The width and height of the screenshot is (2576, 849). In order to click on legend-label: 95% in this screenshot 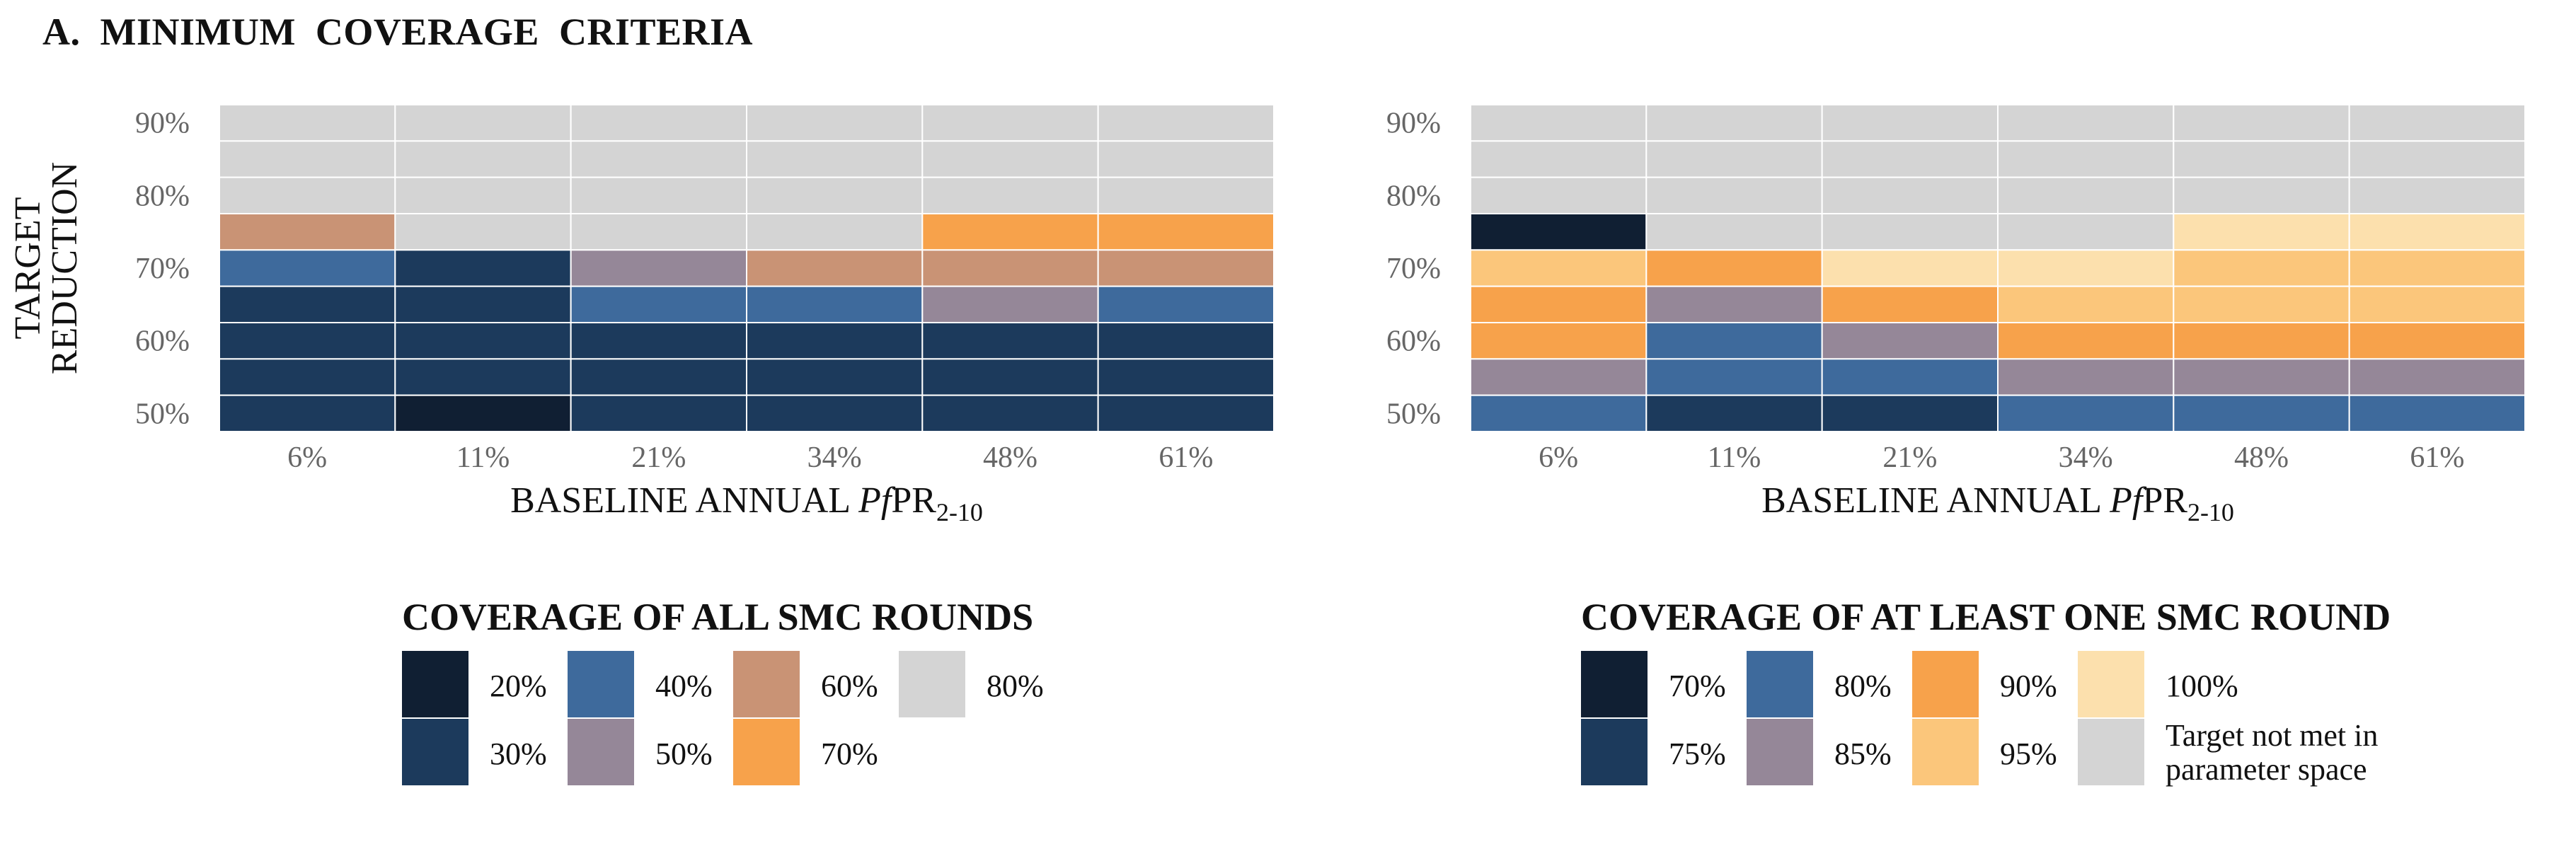, I will do `click(2029, 754)`.